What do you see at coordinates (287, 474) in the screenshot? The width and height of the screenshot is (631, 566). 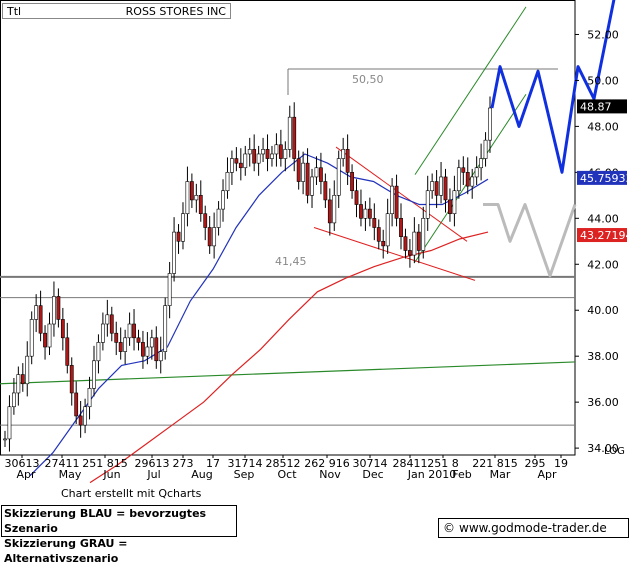 I see `x-month-label: Oct` at bounding box center [287, 474].